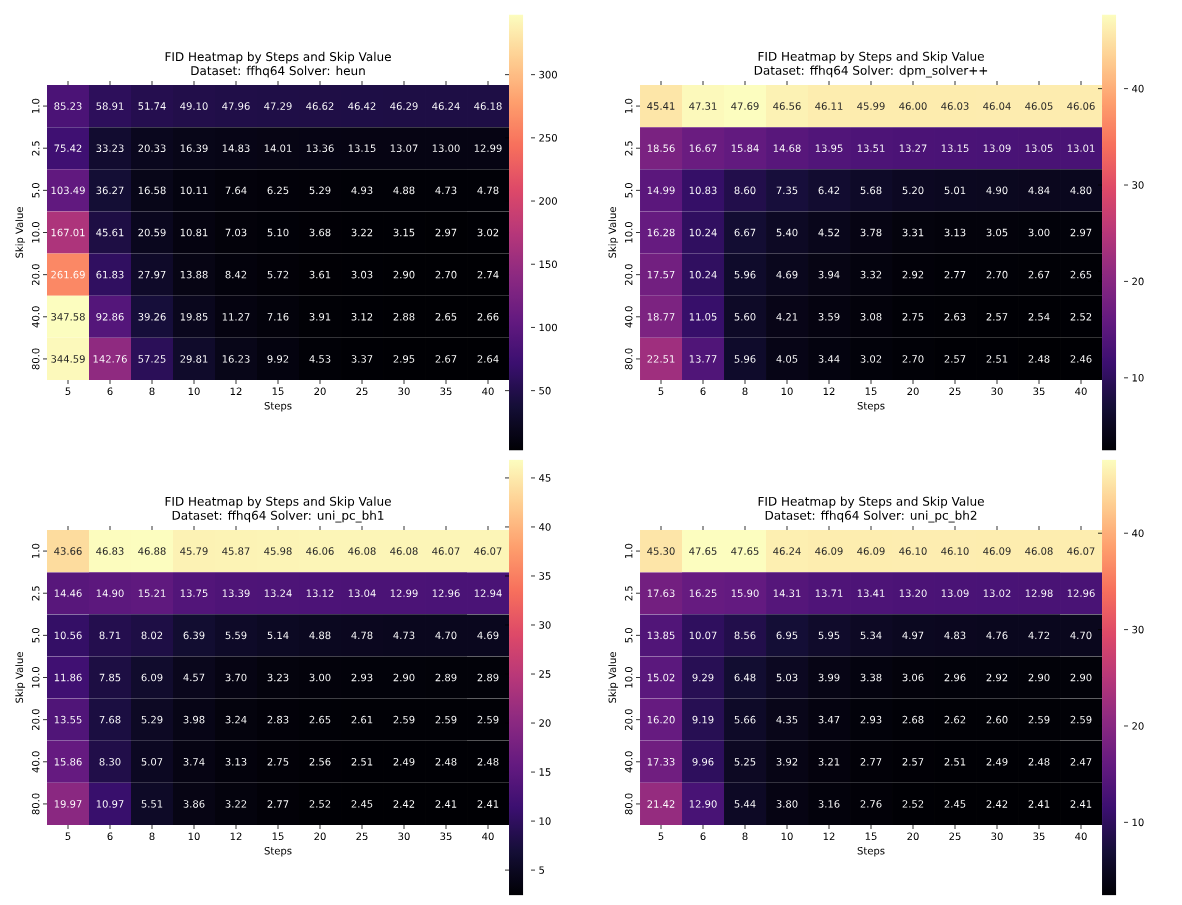 Image resolution: width=1182 pixels, height=905 pixels. What do you see at coordinates (787, 106) in the screenshot?
I see `data-label: 46.56` at bounding box center [787, 106].